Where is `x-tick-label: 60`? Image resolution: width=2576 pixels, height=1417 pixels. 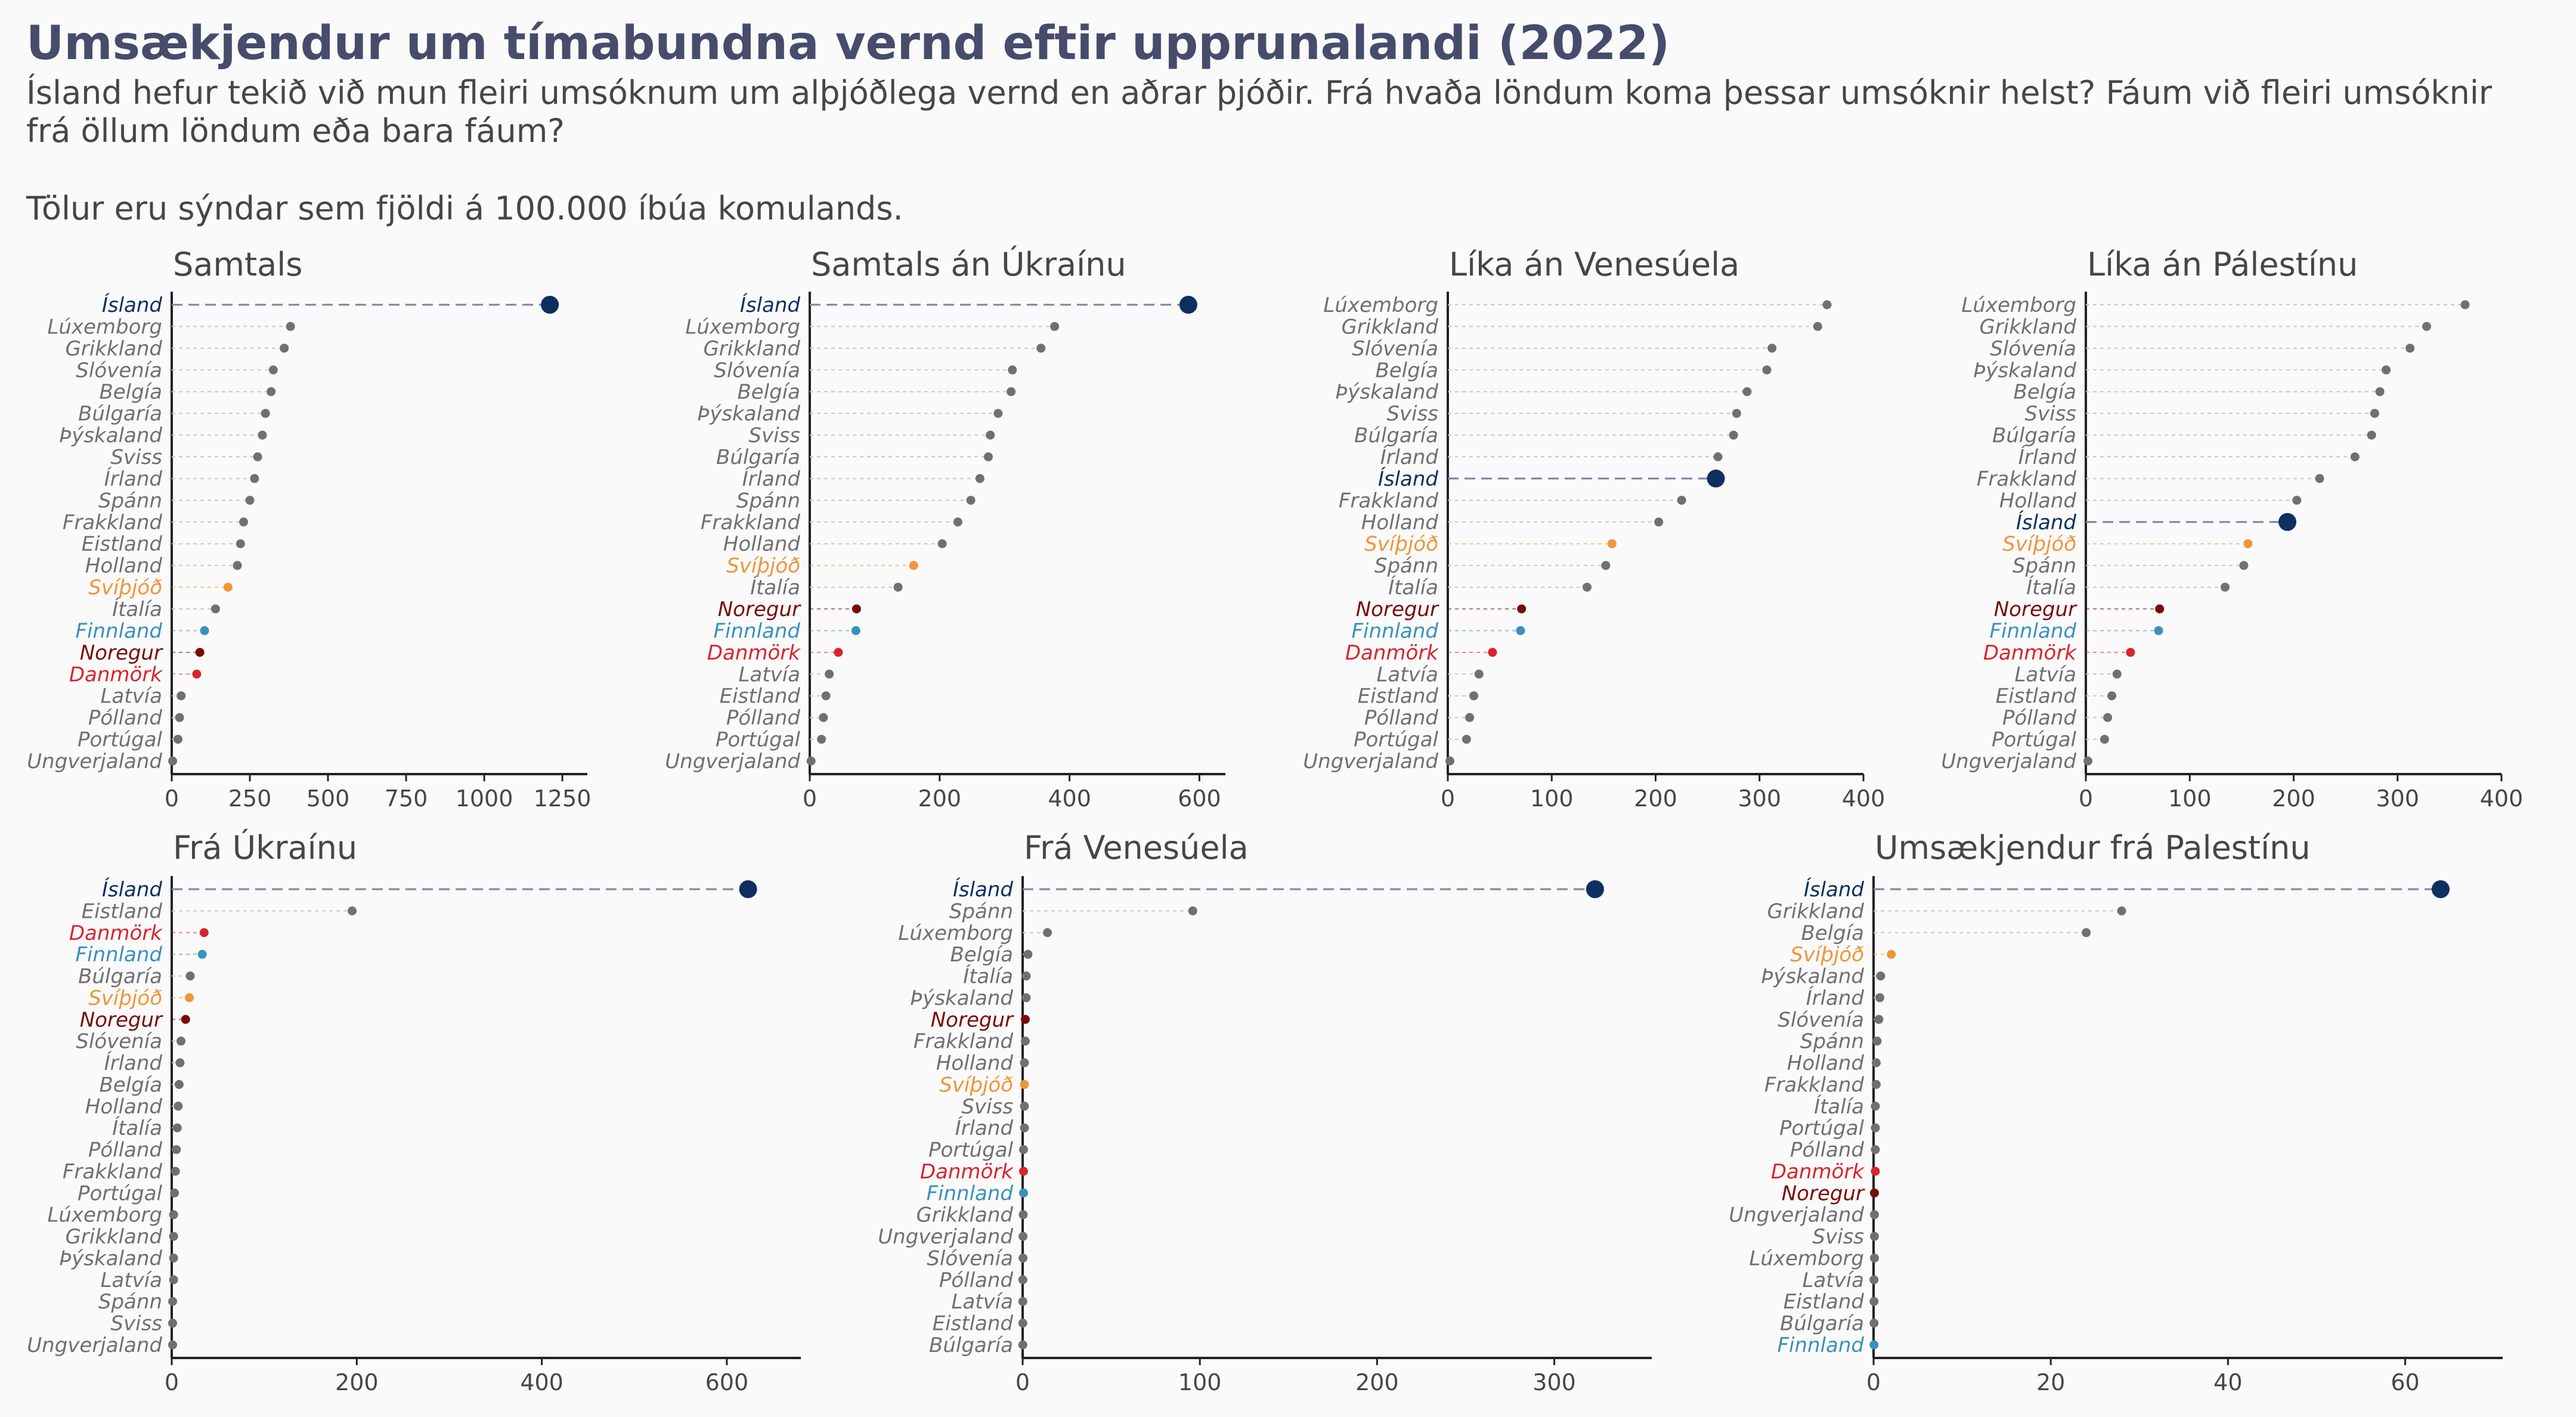 x-tick-label: 60 is located at coordinates (2405, 1382).